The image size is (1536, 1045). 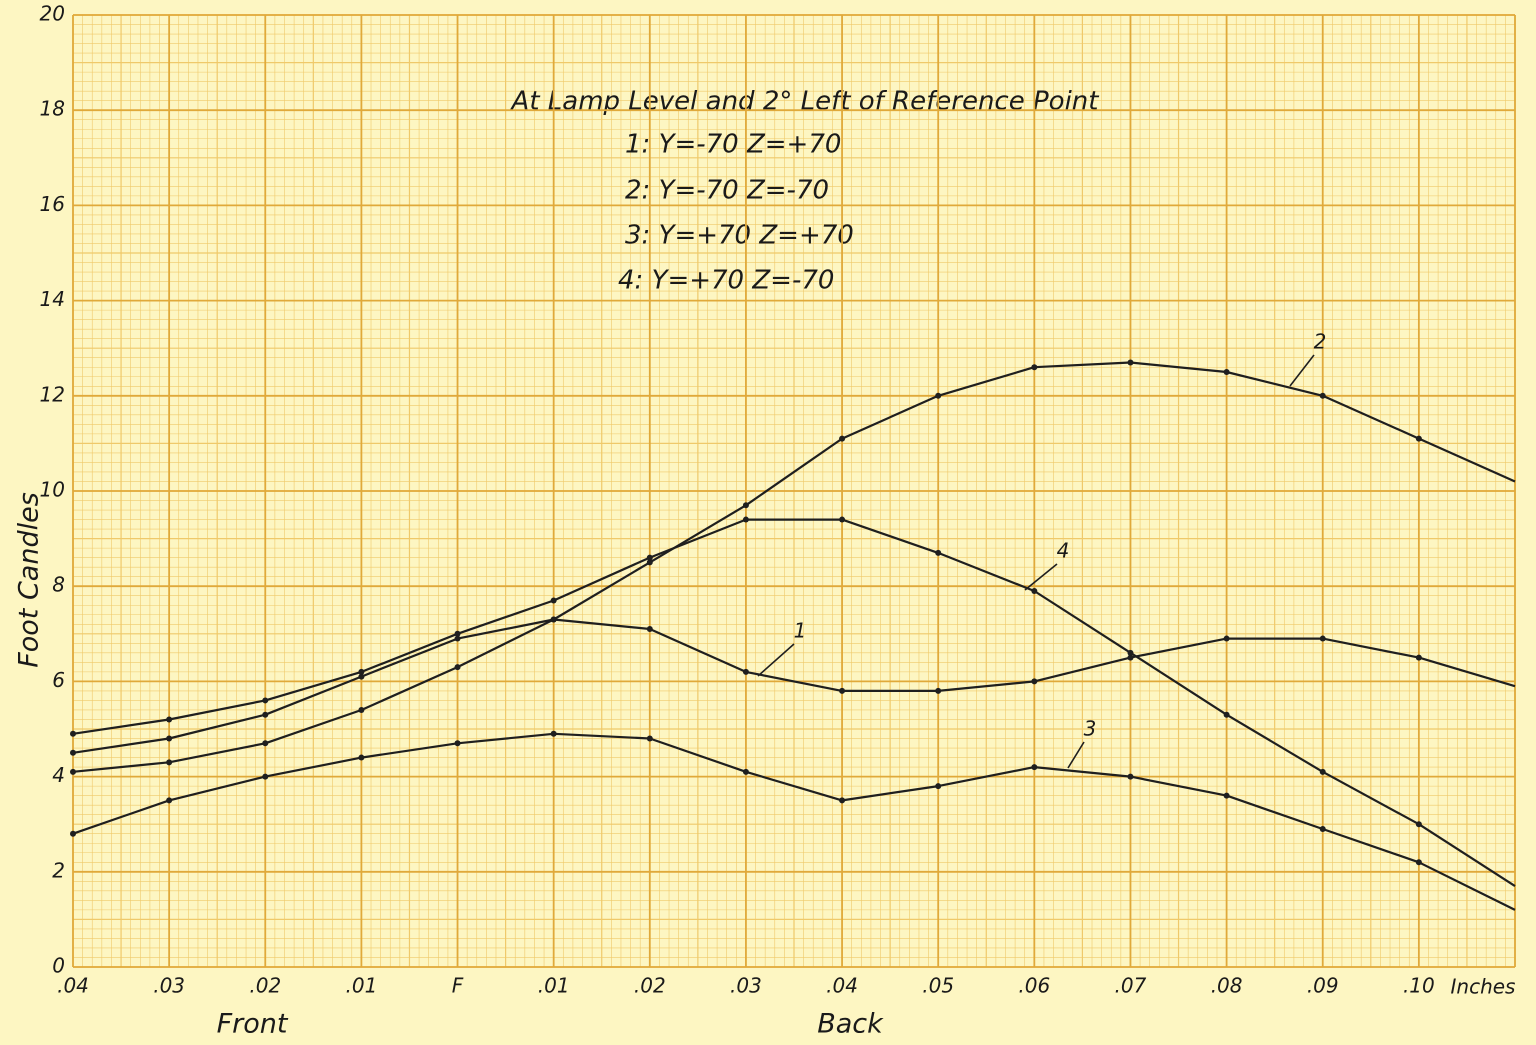 I want to click on series-line, so click(x=794, y=686).